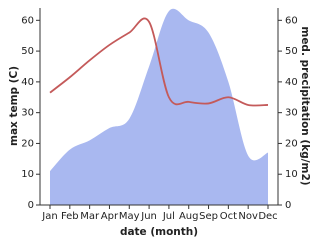  I want to click on y-tick-label: 20, so click(27, 143).